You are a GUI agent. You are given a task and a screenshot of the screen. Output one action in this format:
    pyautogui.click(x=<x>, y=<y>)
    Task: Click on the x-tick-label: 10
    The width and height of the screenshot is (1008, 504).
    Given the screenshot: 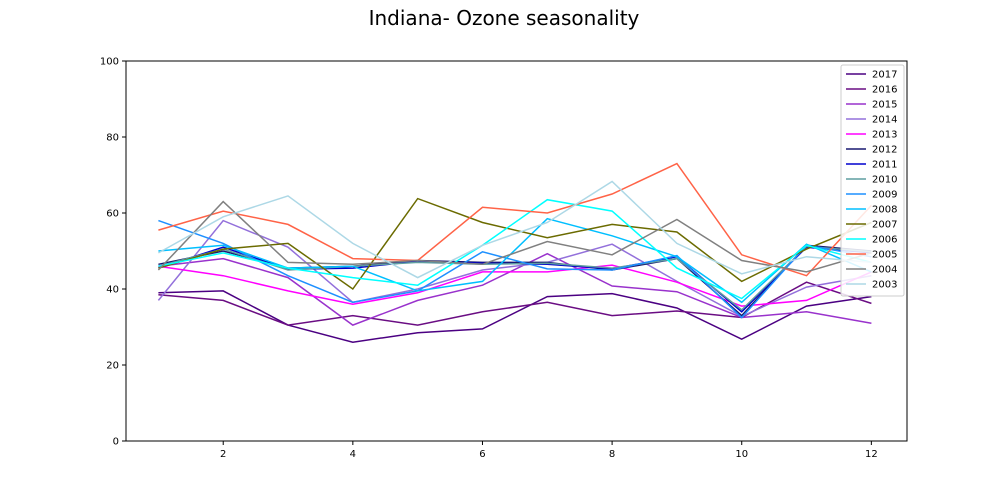 What is the action you would take?
    pyautogui.click(x=741, y=454)
    